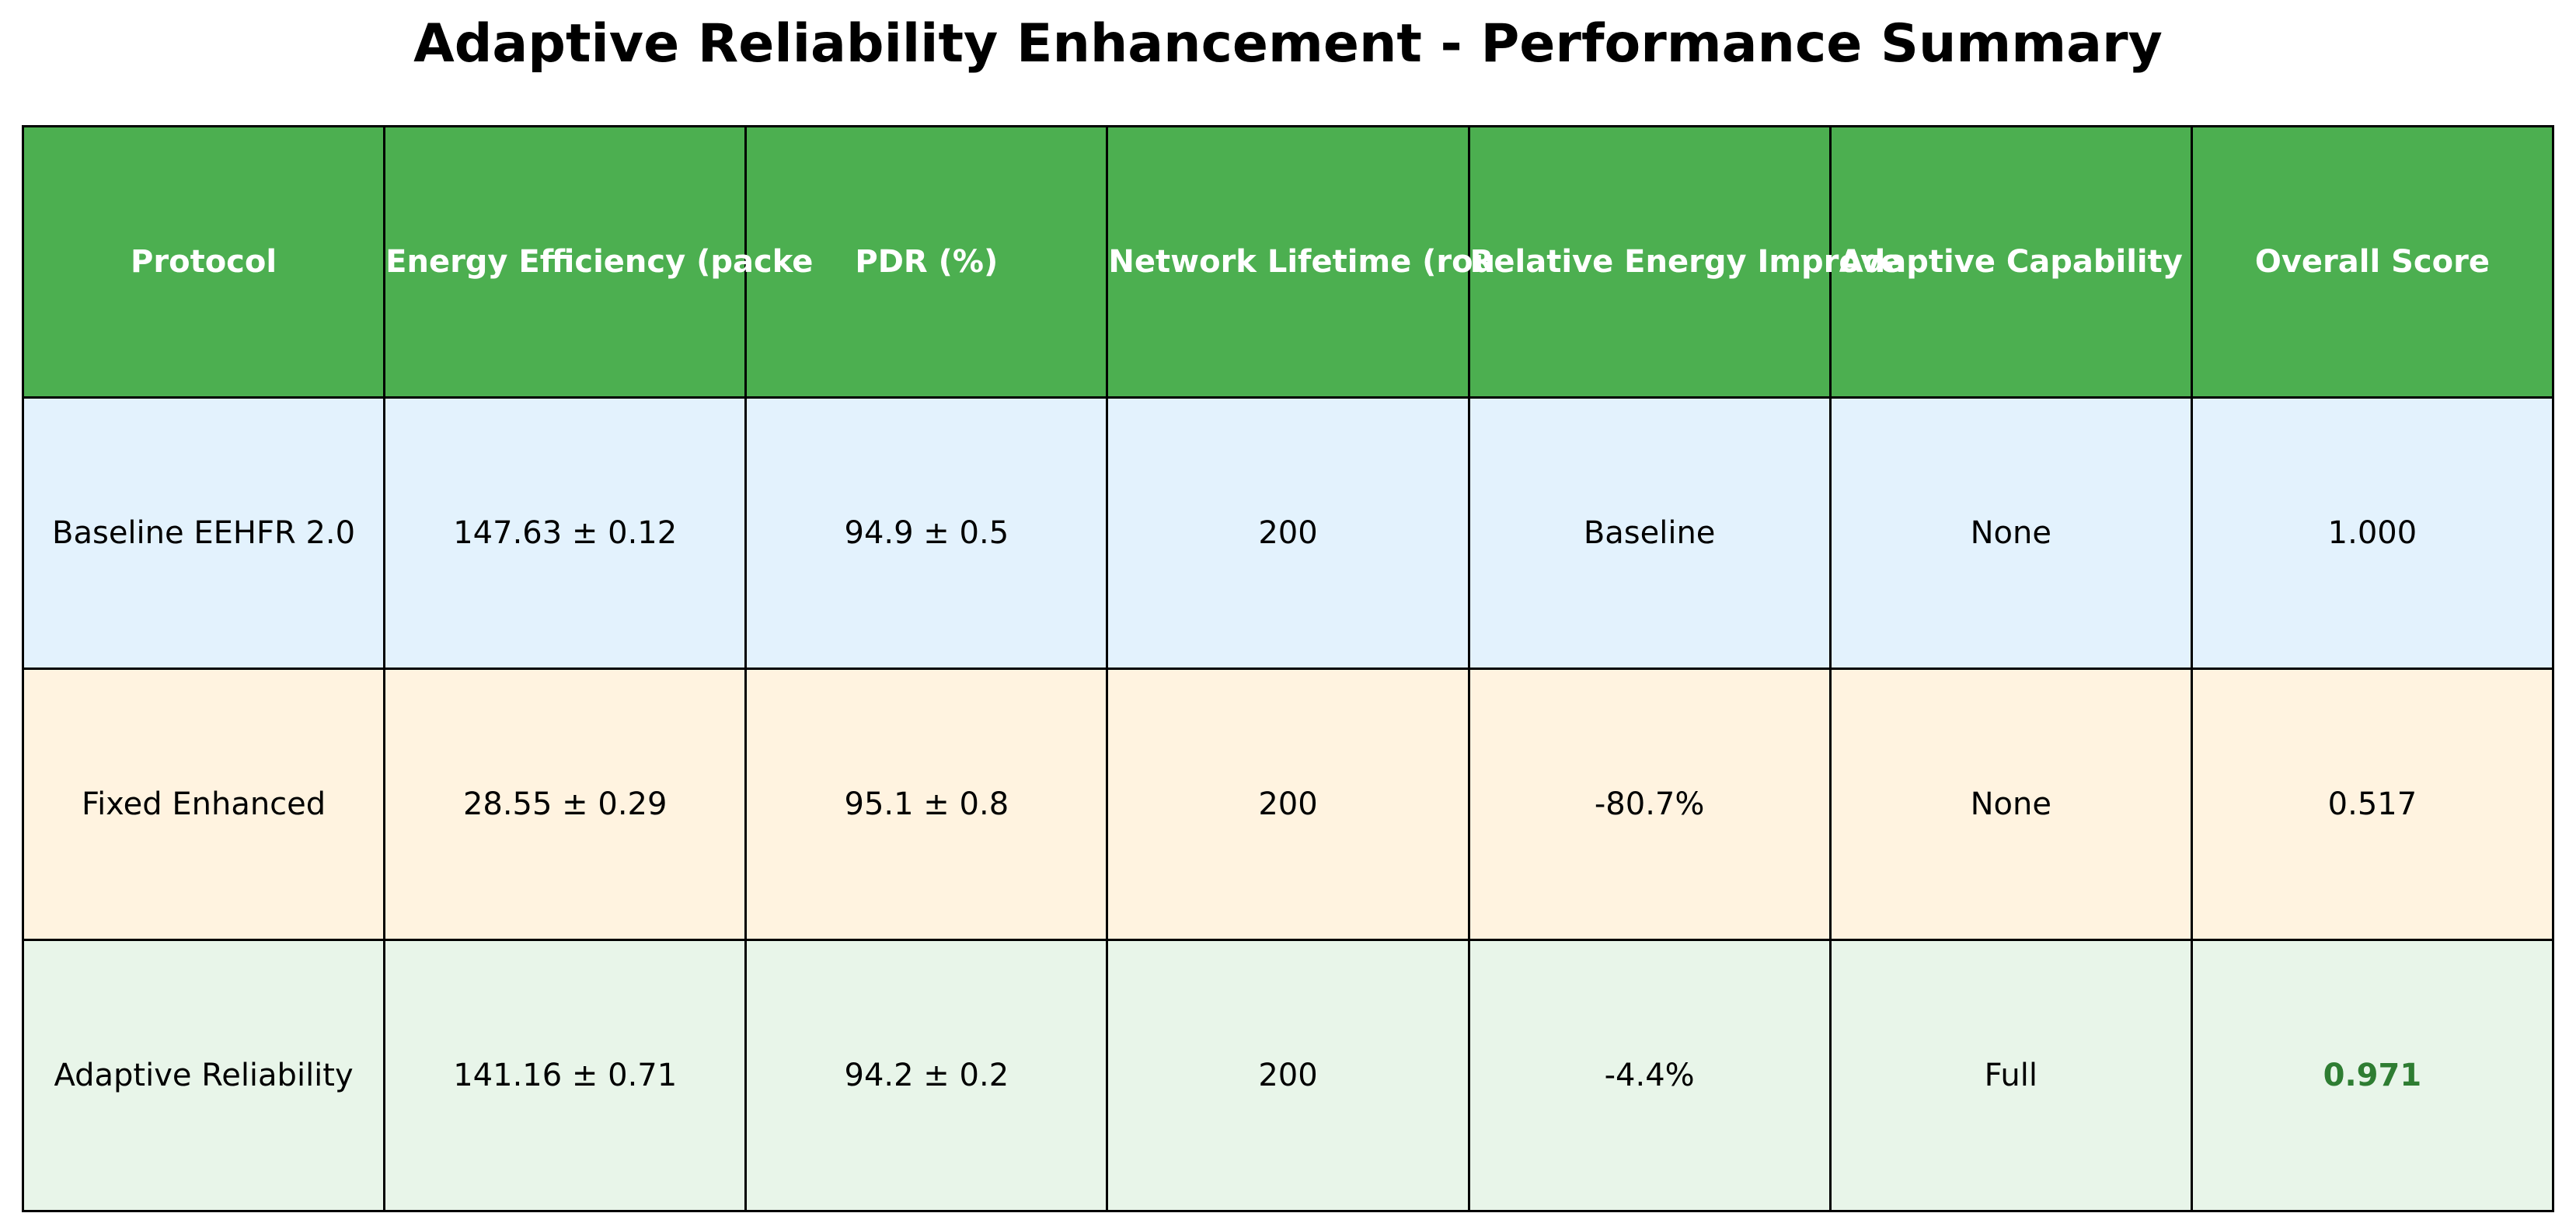  I want to click on header-cell-network-lifetime: Network Lifetime (rou, so click(1301, 262).